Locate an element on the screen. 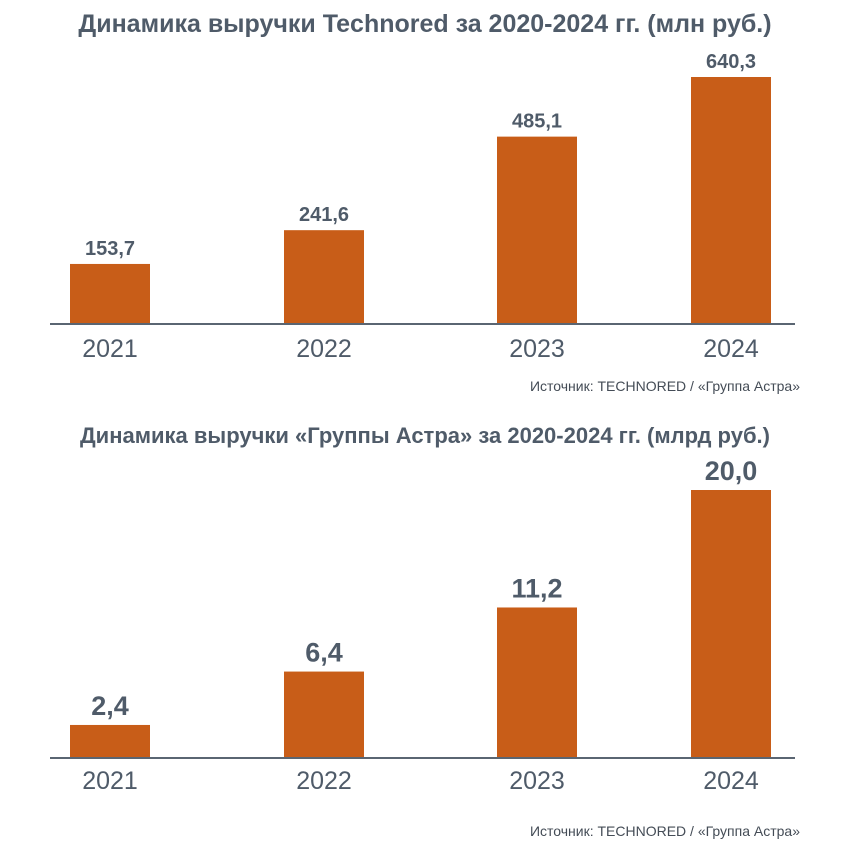  data-label: 20,0 is located at coordinates (731, 471).